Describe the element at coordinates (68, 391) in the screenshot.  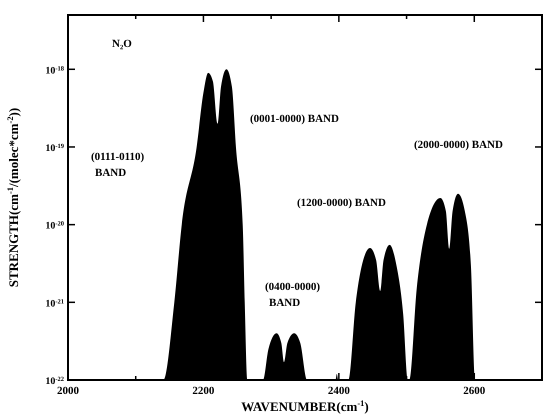
I see `x-tick-label: 2000` at that location.